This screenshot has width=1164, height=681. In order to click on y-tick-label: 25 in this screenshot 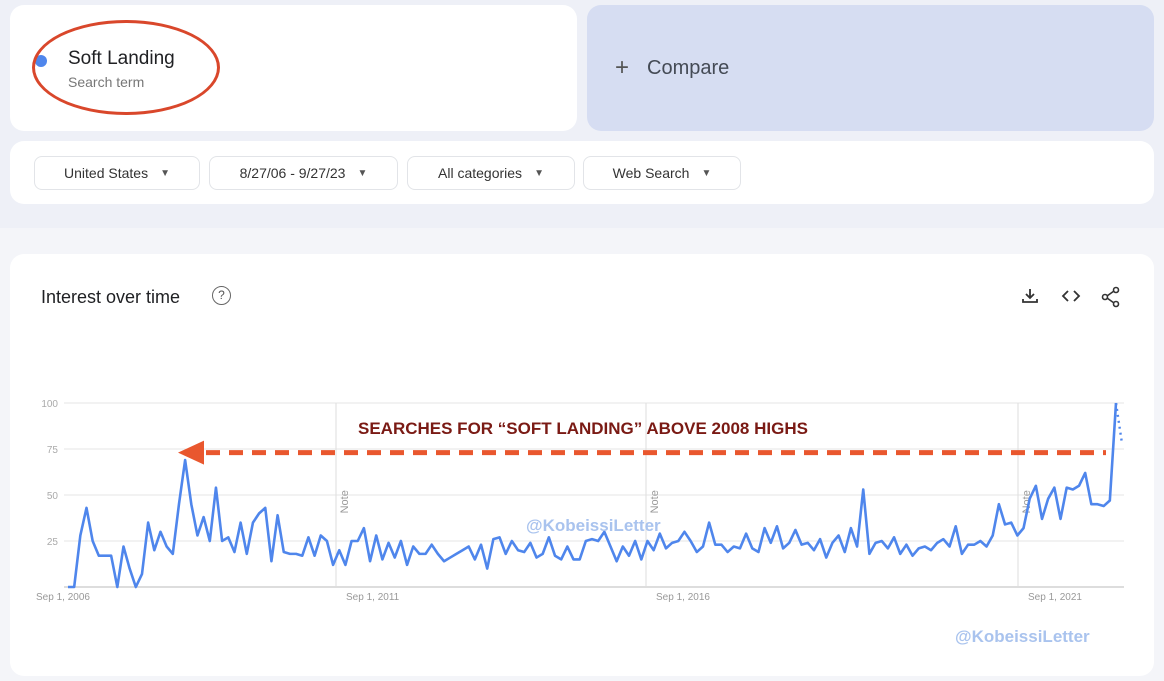, I will do `click(53, 542)`.